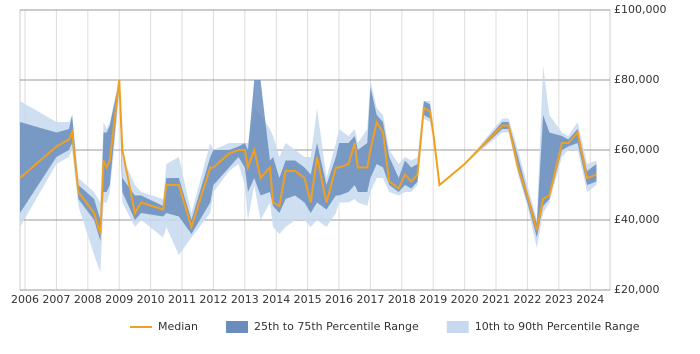 The width and height of the screenshot is (700, 354). What do you see at coordinates (336, 326) in the screenshot?
I see `legend-label: 25th to 75th Percentile Range` at bounding box center [336, 326].